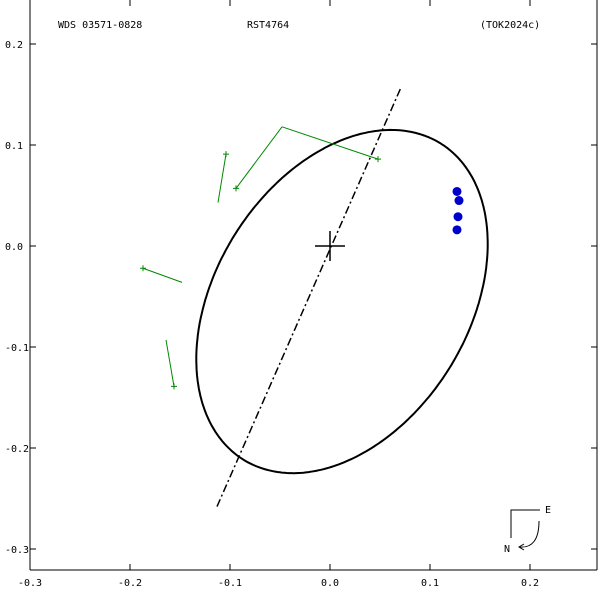 This screenshot has height=600, width=600. I want to click on compass-arrow-head, so click(521, 547).